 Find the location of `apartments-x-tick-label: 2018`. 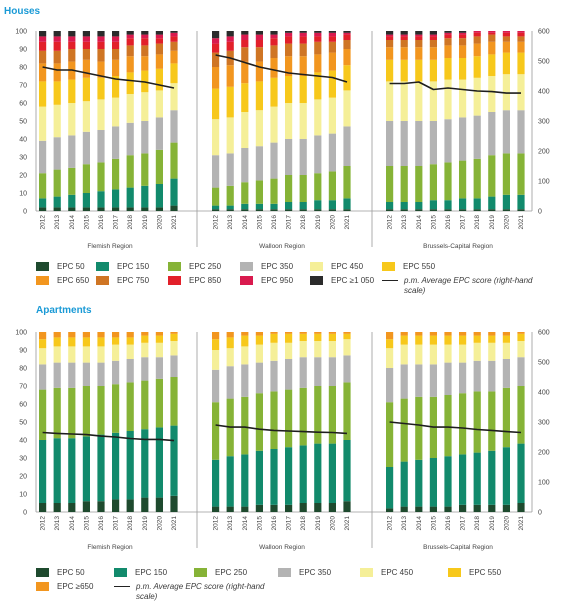

apartments-x-tick-label: 2018 is located at coordinates (303, 523).